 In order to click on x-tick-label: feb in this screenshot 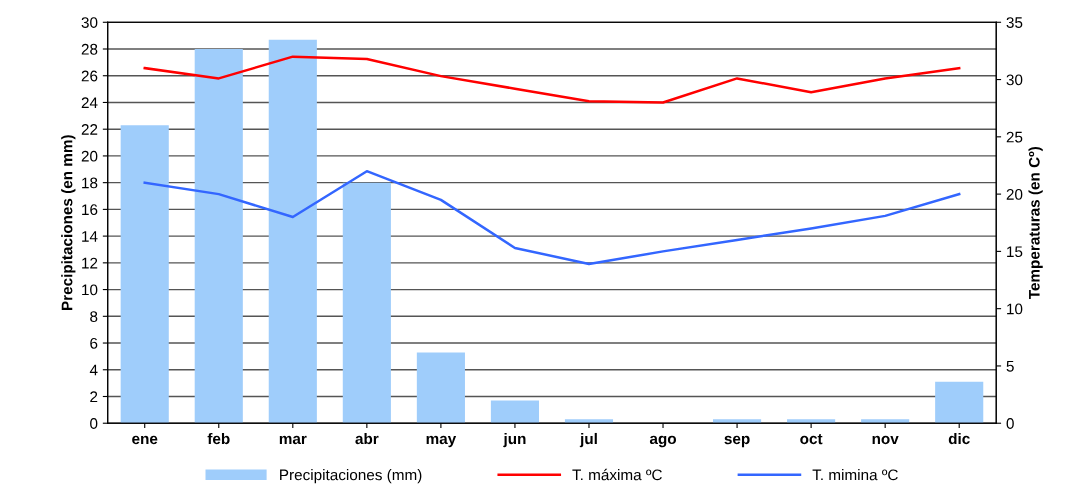, I will do `click(218, 438)`.